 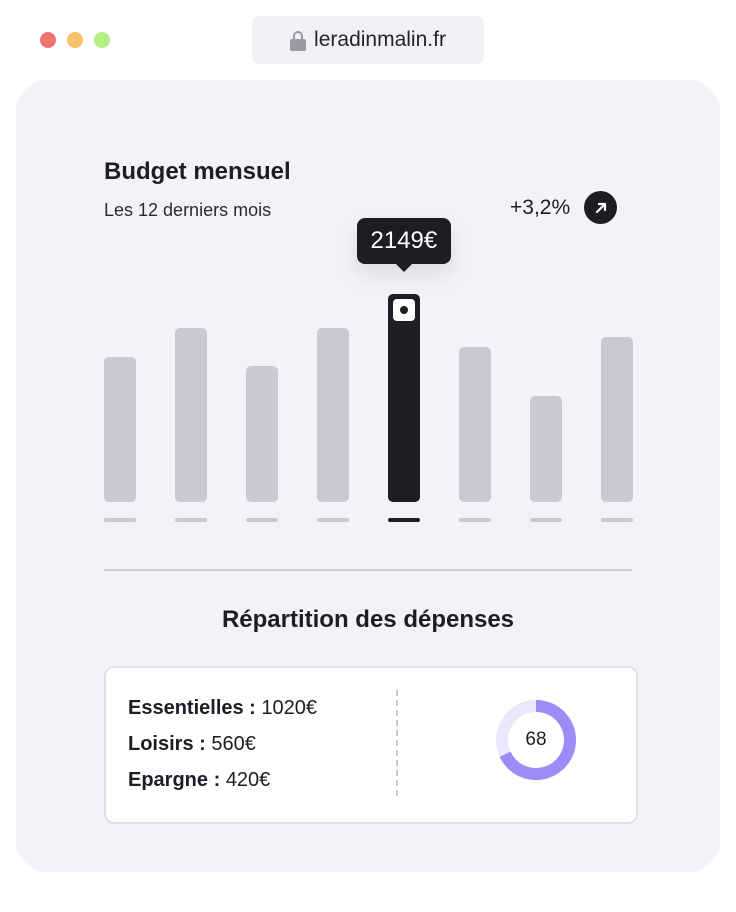 What do you see at coordinates (289, 708) in the screenshot?
I see `expense-value: 1020€` at bounding box center [289, 708].